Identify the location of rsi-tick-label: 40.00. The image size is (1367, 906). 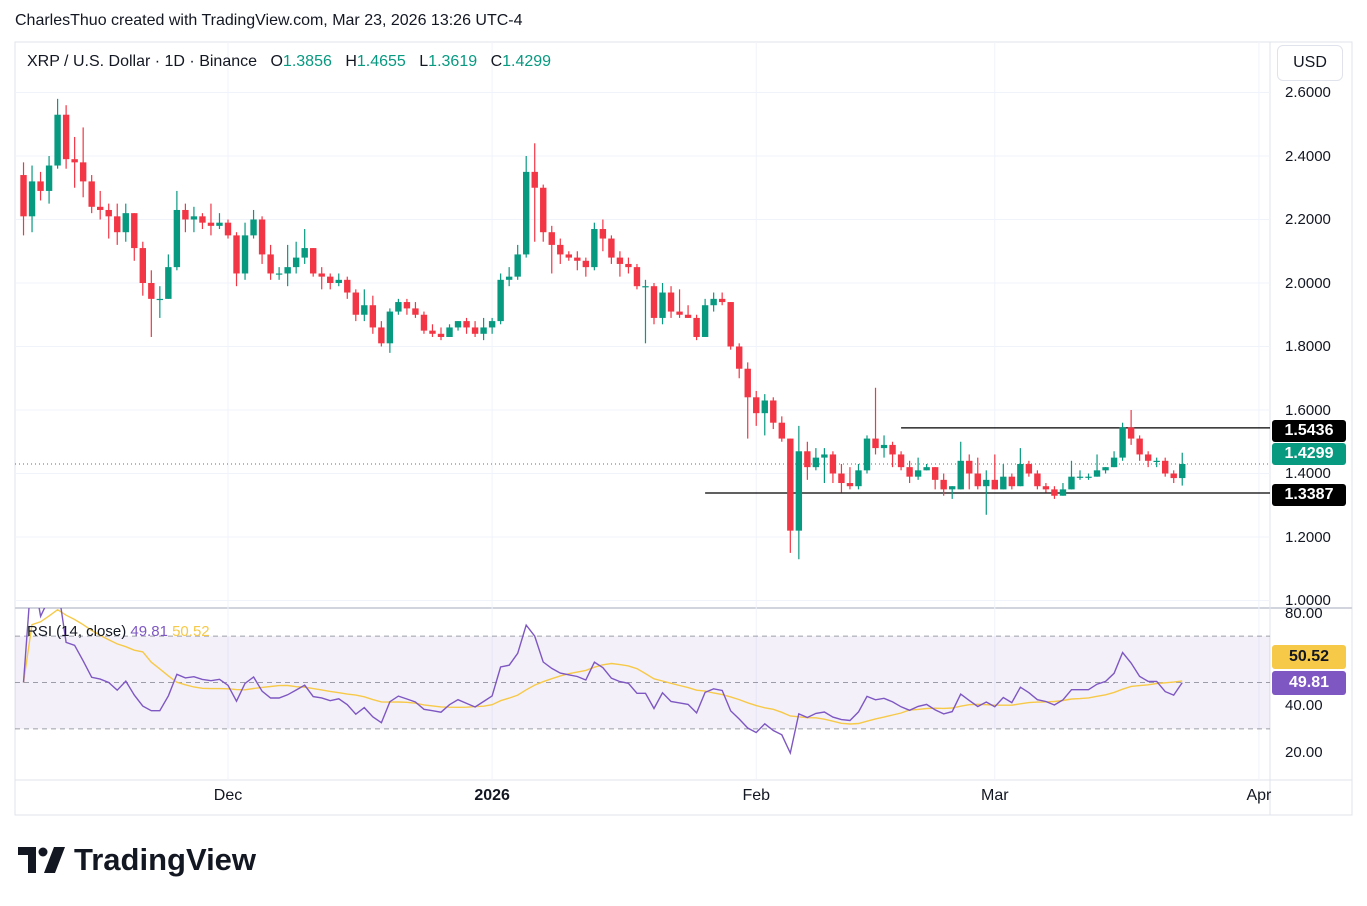
(1304, 706).